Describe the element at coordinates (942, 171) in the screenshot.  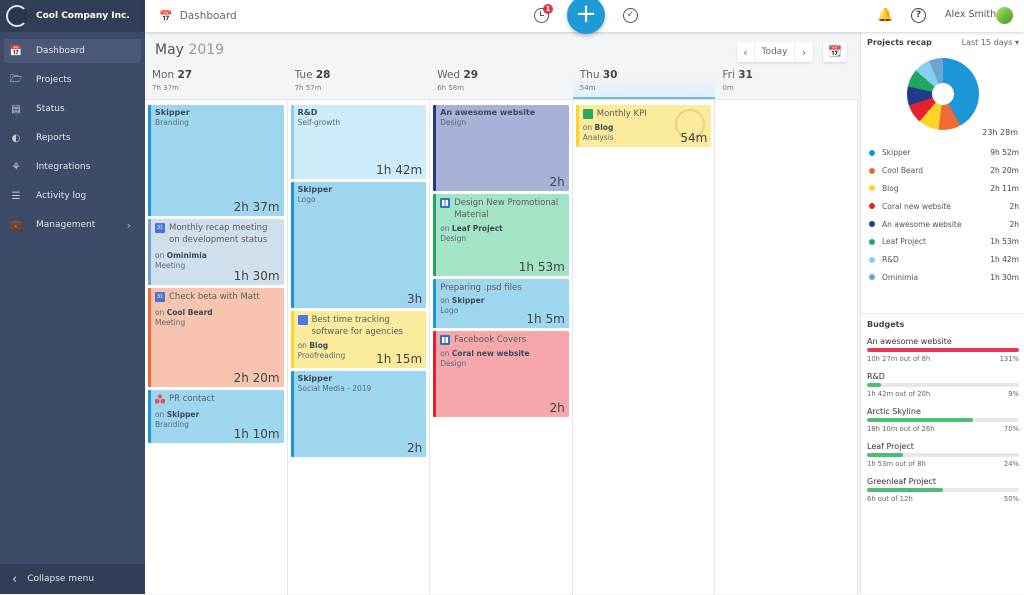
I see `legend-item: Cool Beard 2h 20m` at that location.